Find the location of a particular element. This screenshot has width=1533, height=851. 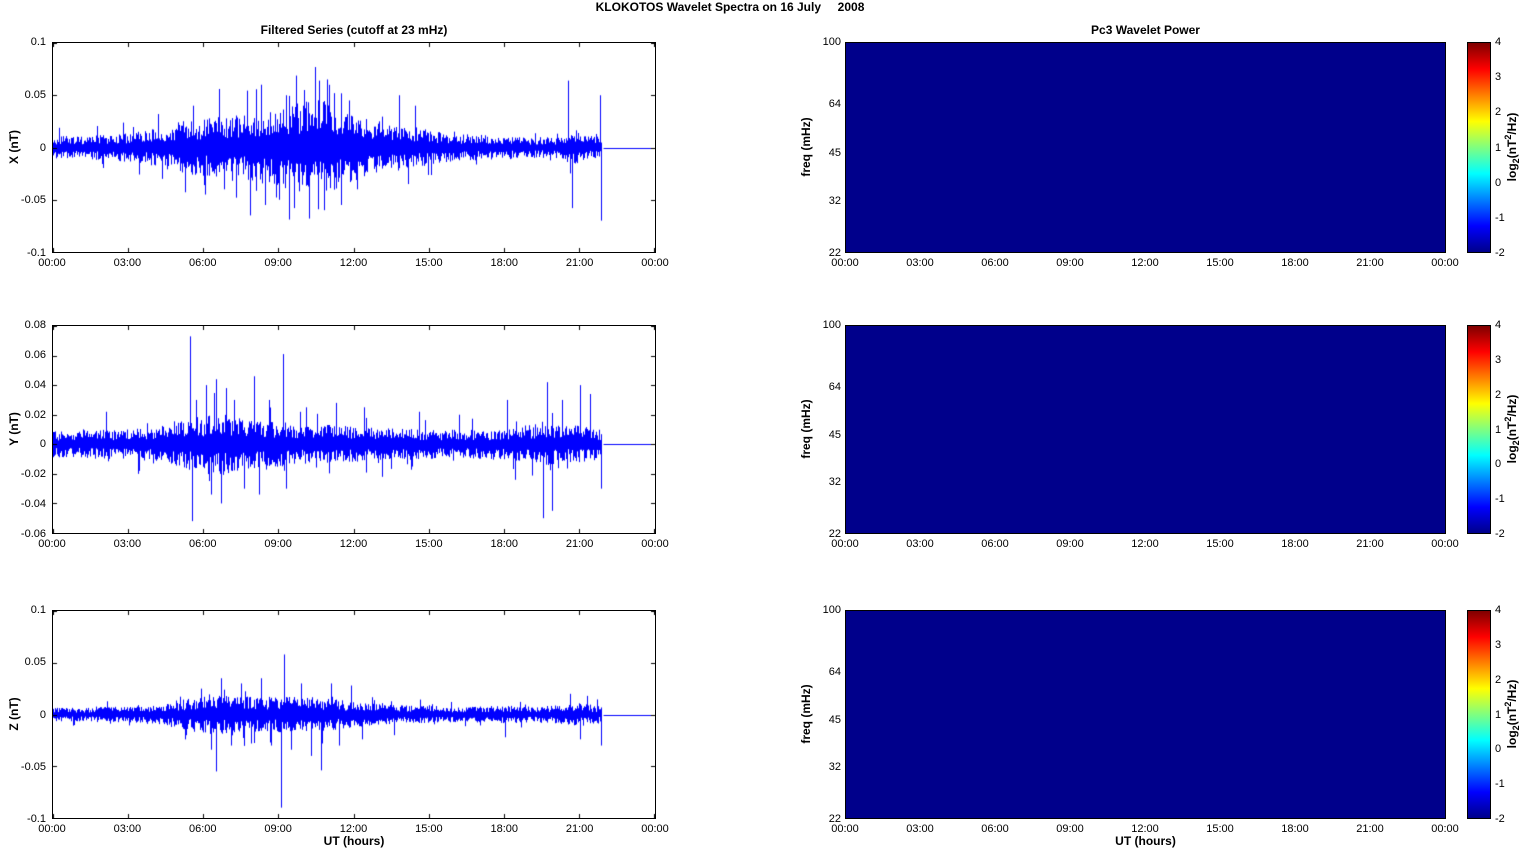

y-tick-label: 0.04 is located at coordinates (35, 384).